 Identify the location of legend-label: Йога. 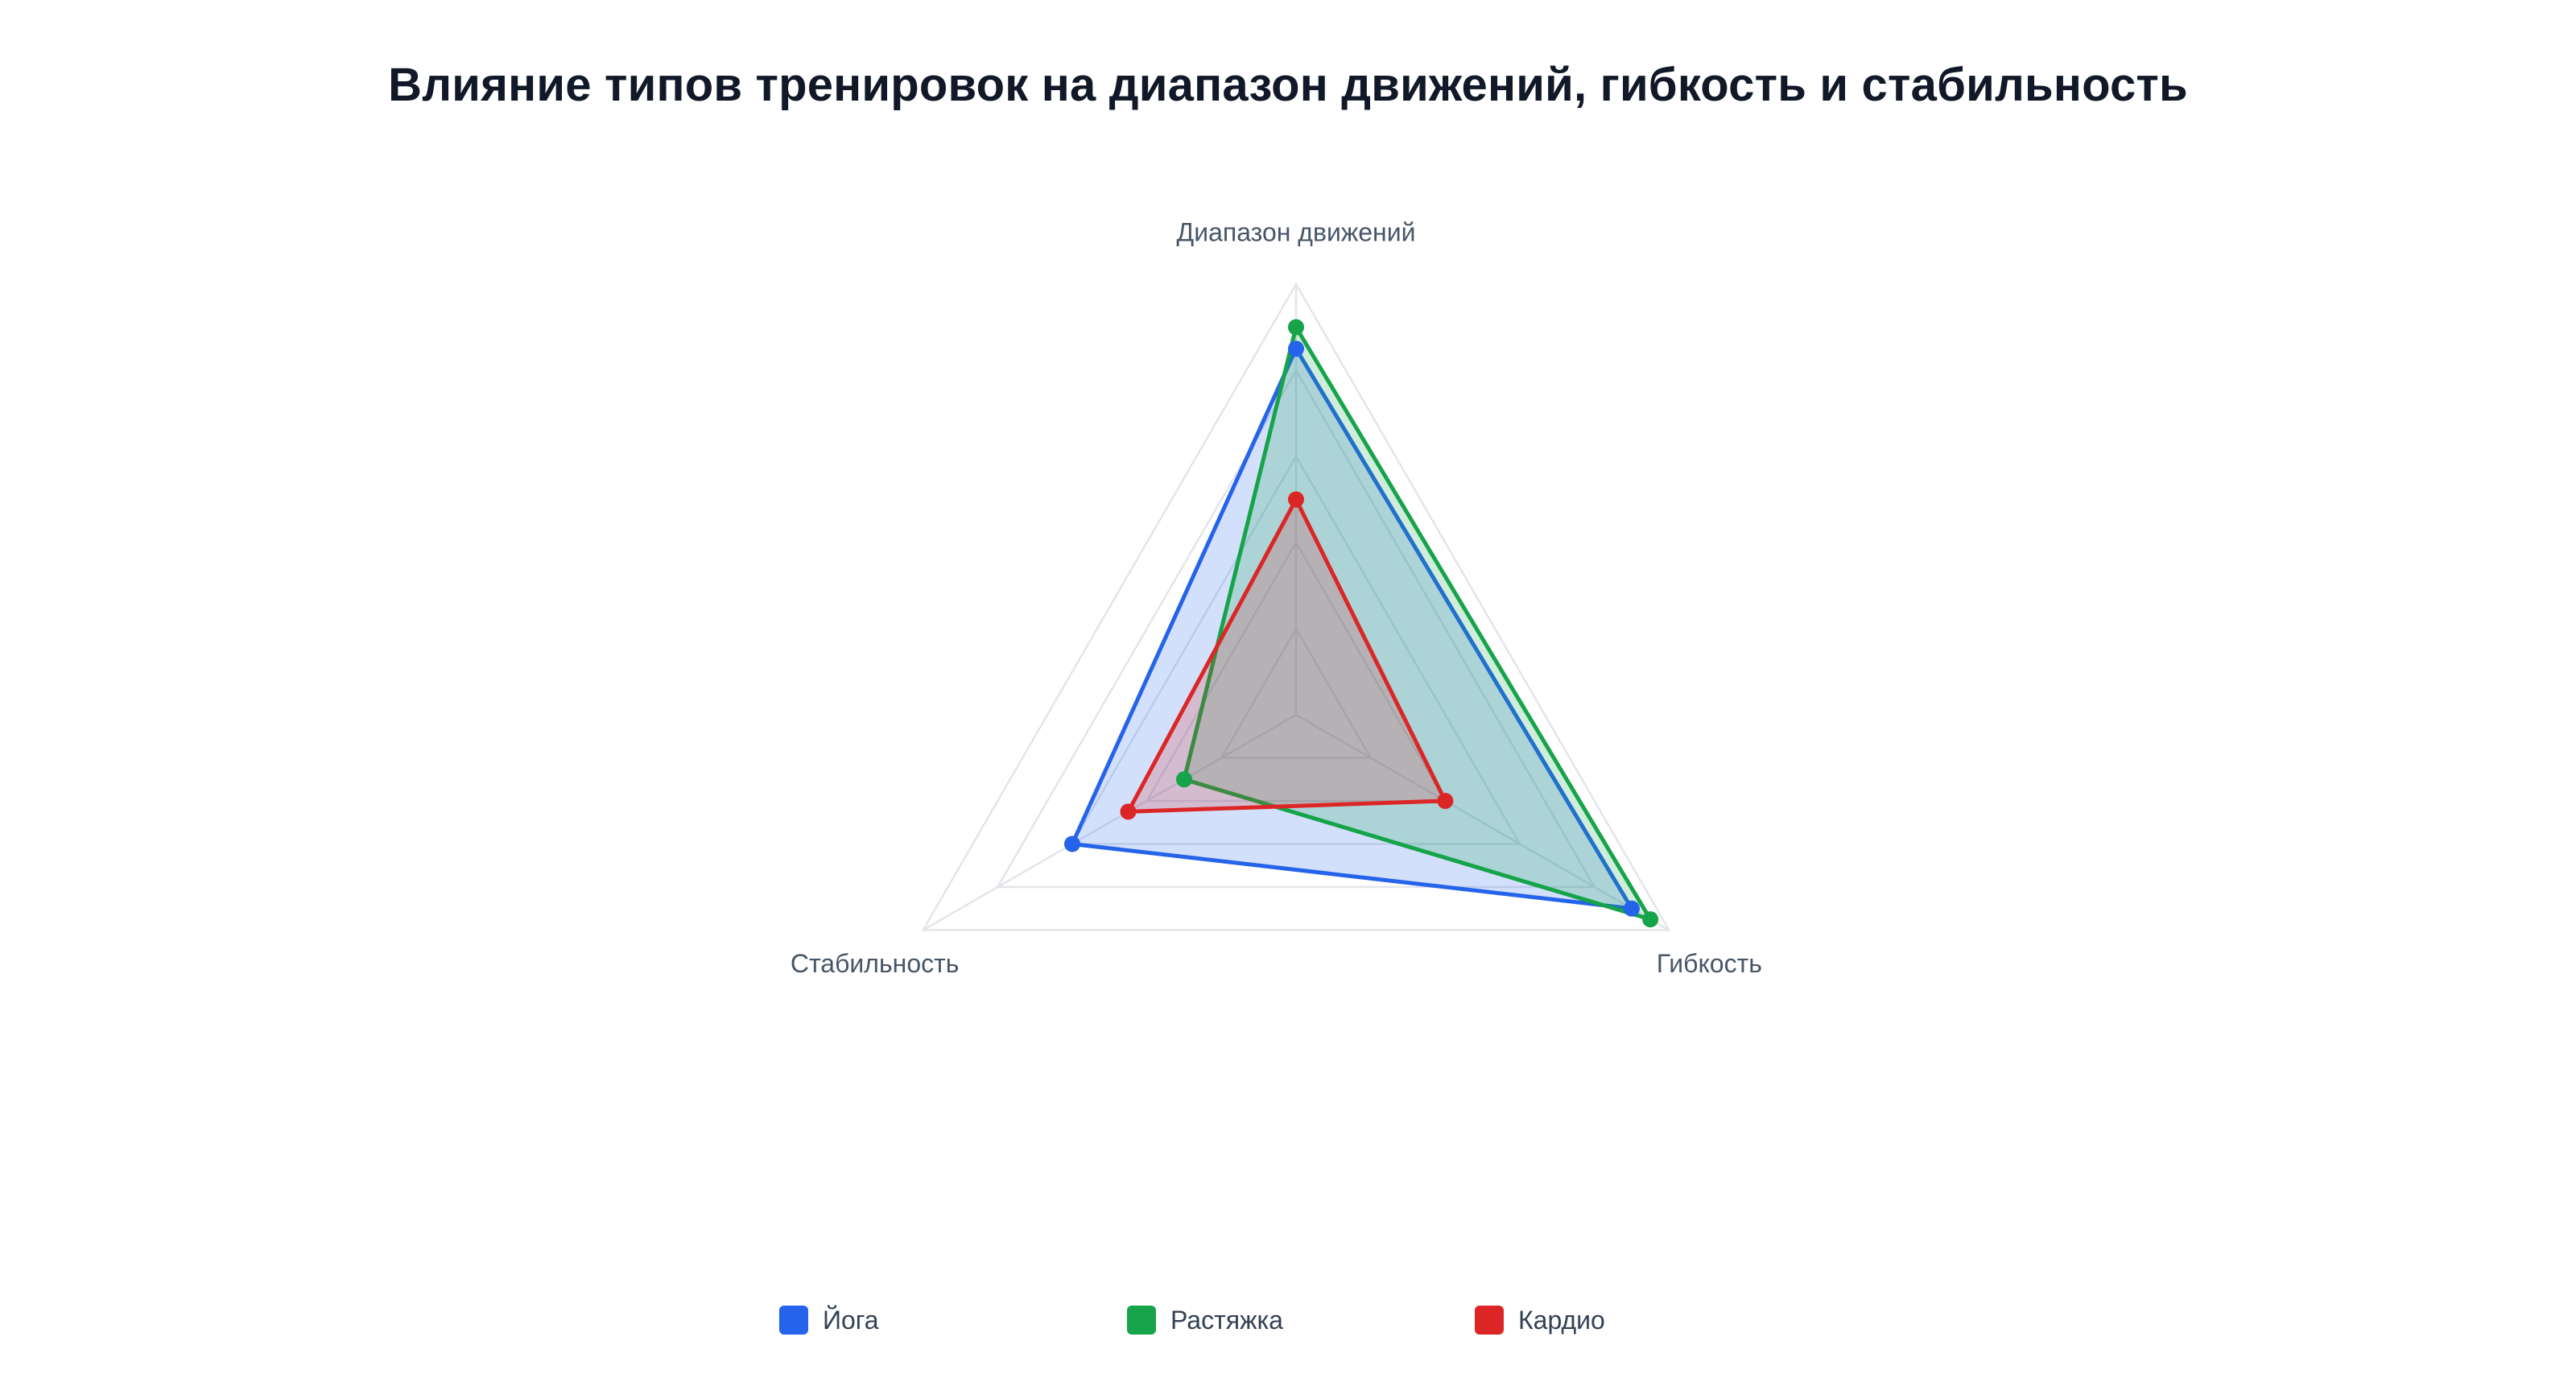
(851, 1320).